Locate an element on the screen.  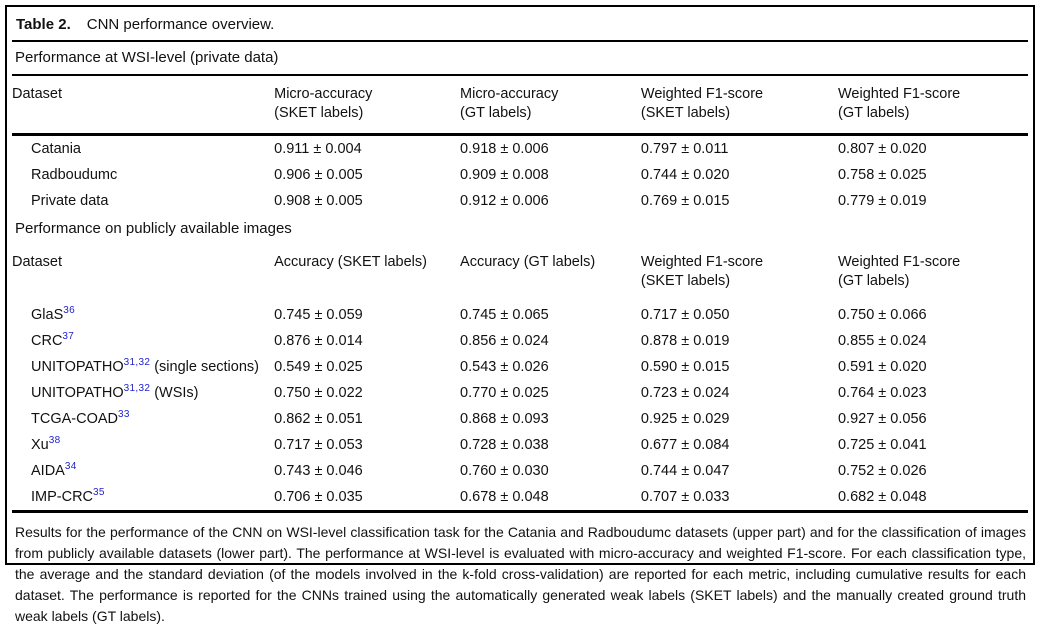
value-cell: 0.744 ± 0.047 is located at coordinates (685, 470).